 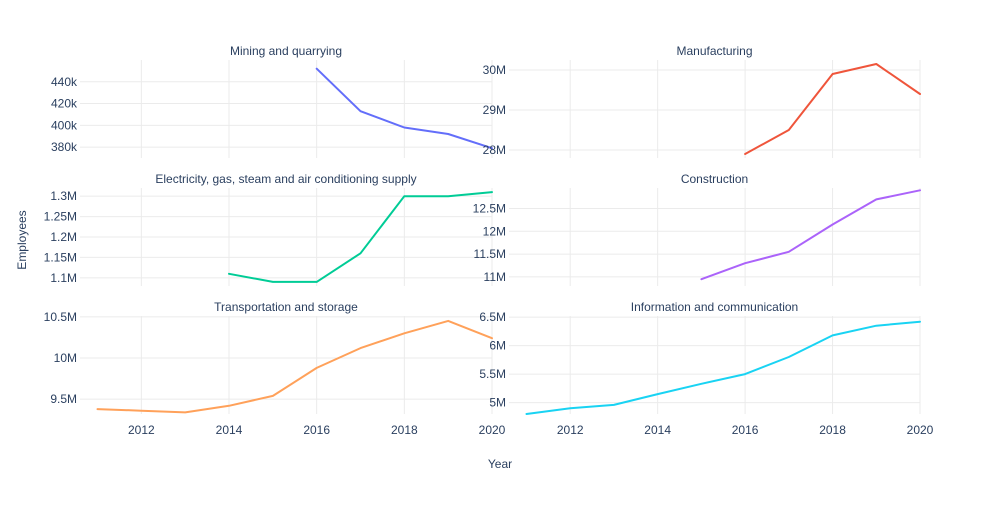 I want to click on y-tick-label: 1.3M, so click(x=63, y=196).